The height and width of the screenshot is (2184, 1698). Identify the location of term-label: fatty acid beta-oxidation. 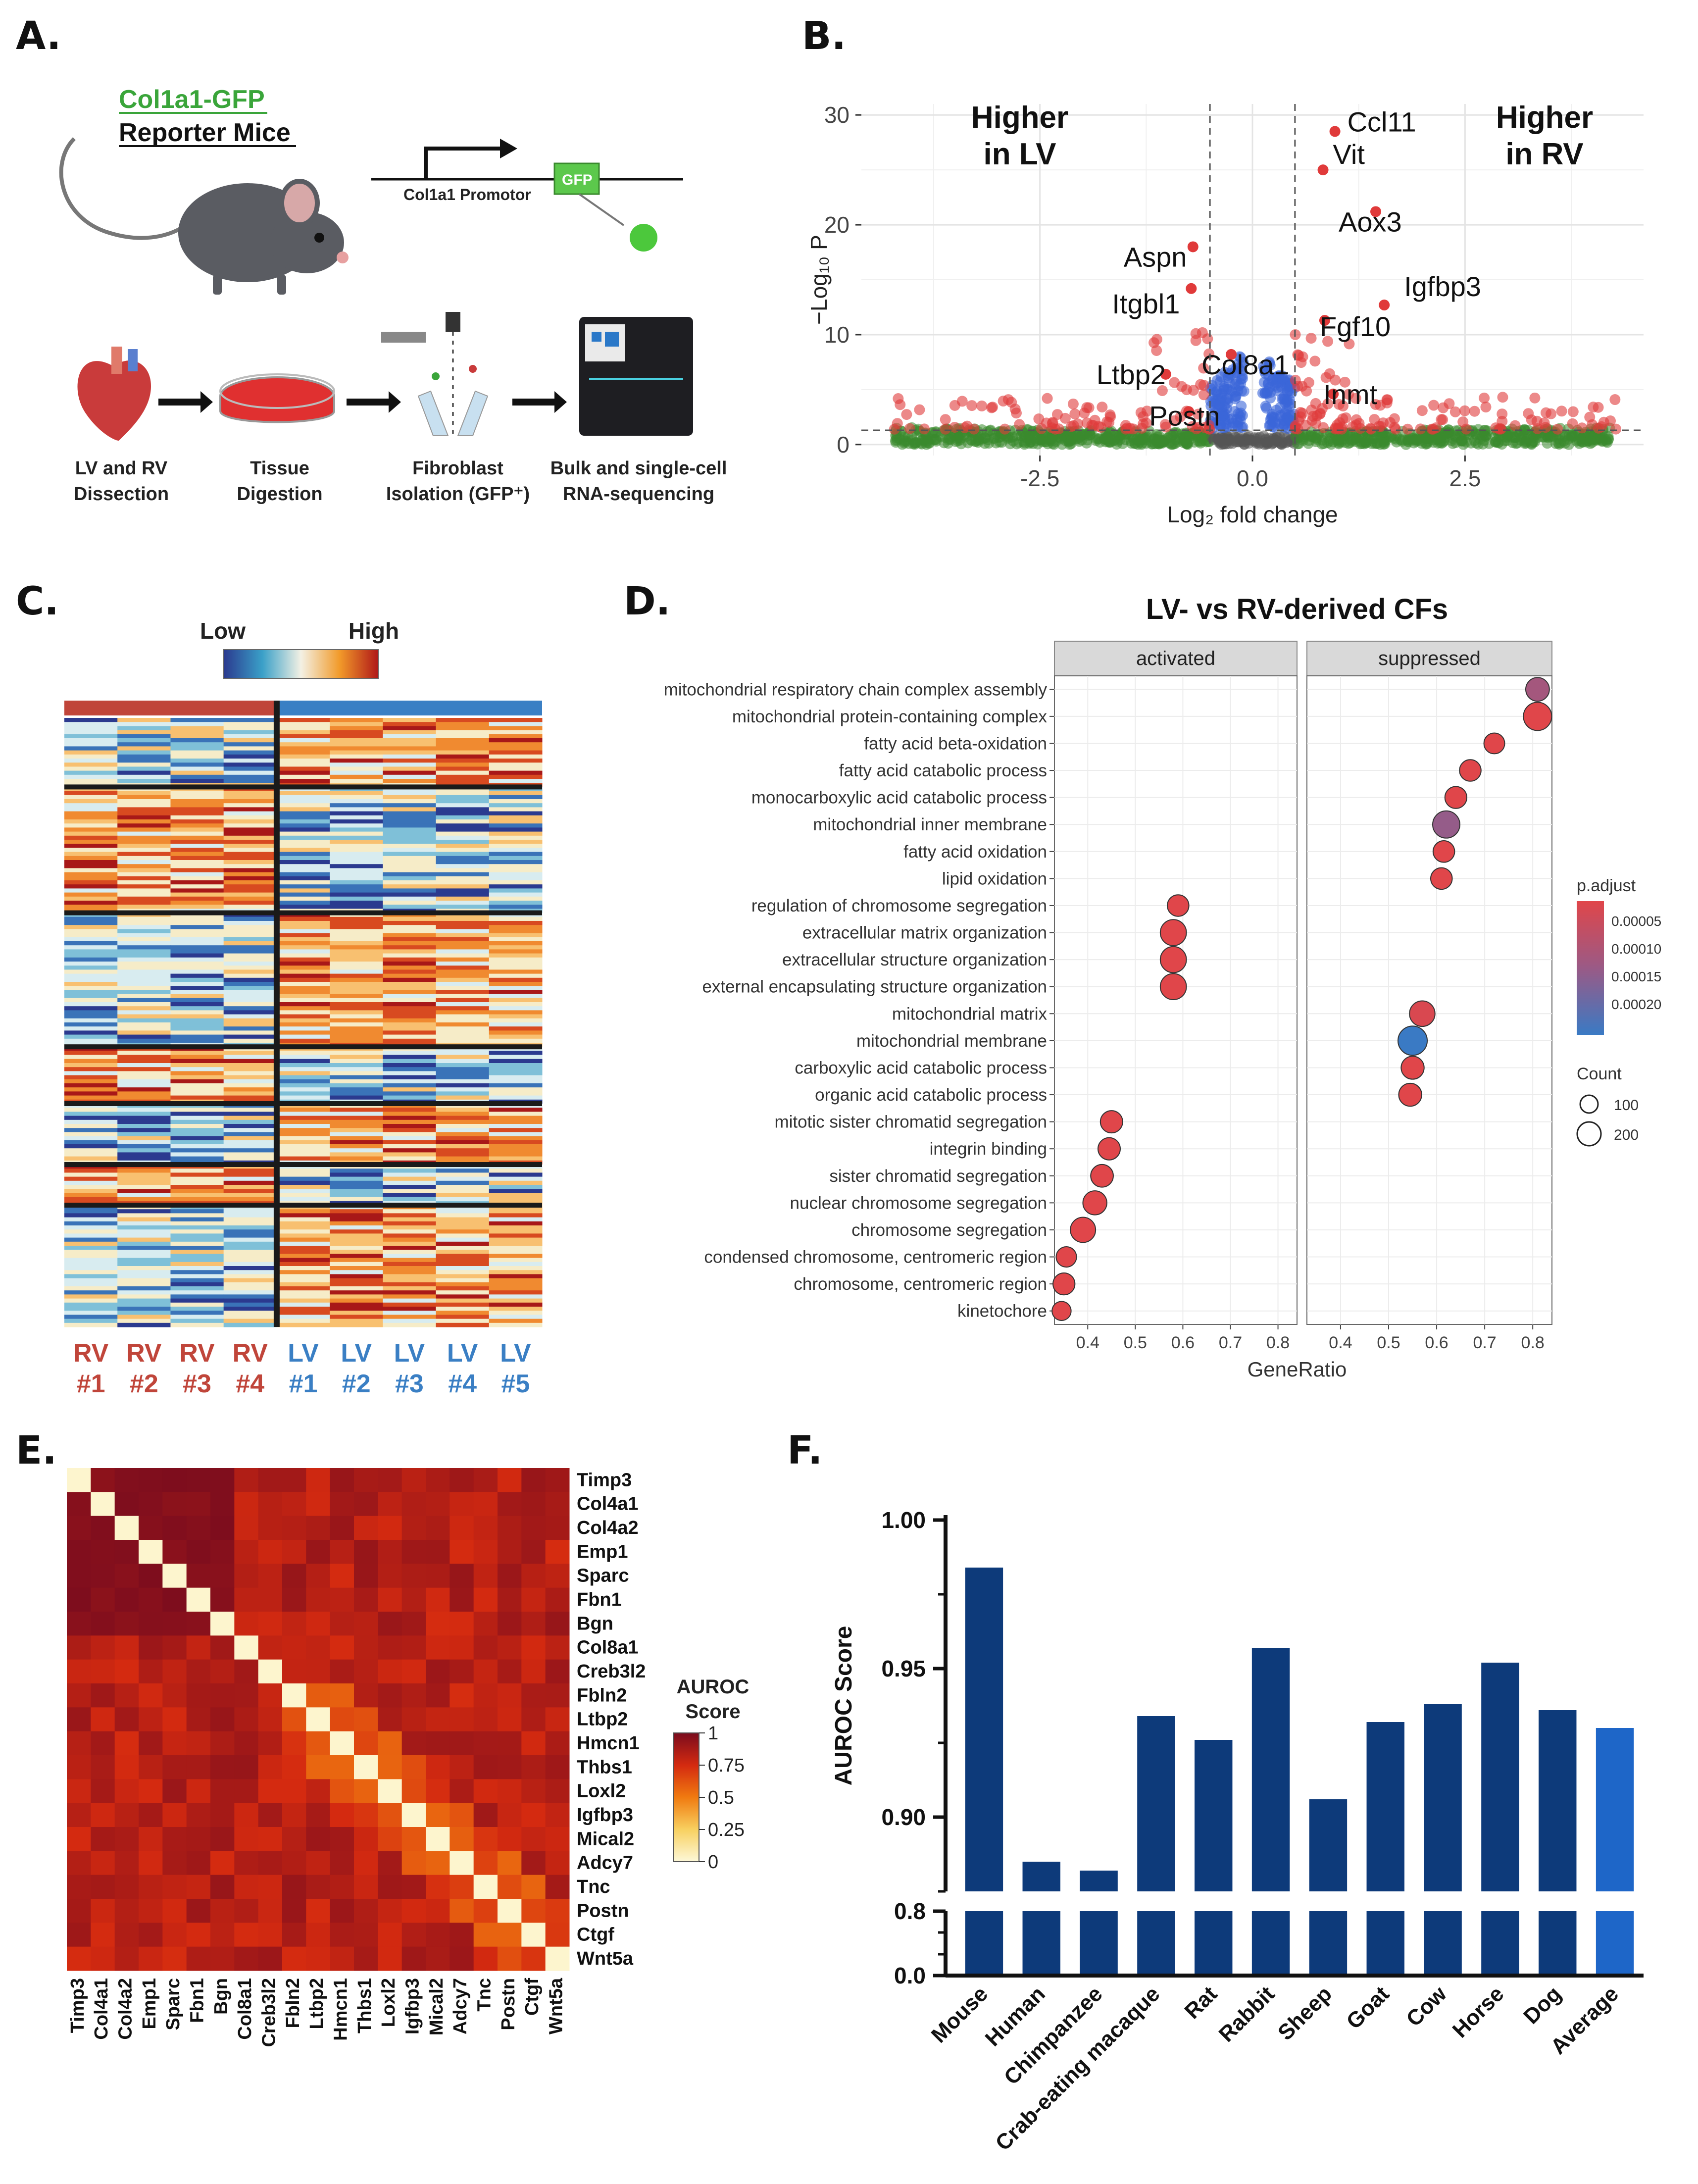
(956, 743).